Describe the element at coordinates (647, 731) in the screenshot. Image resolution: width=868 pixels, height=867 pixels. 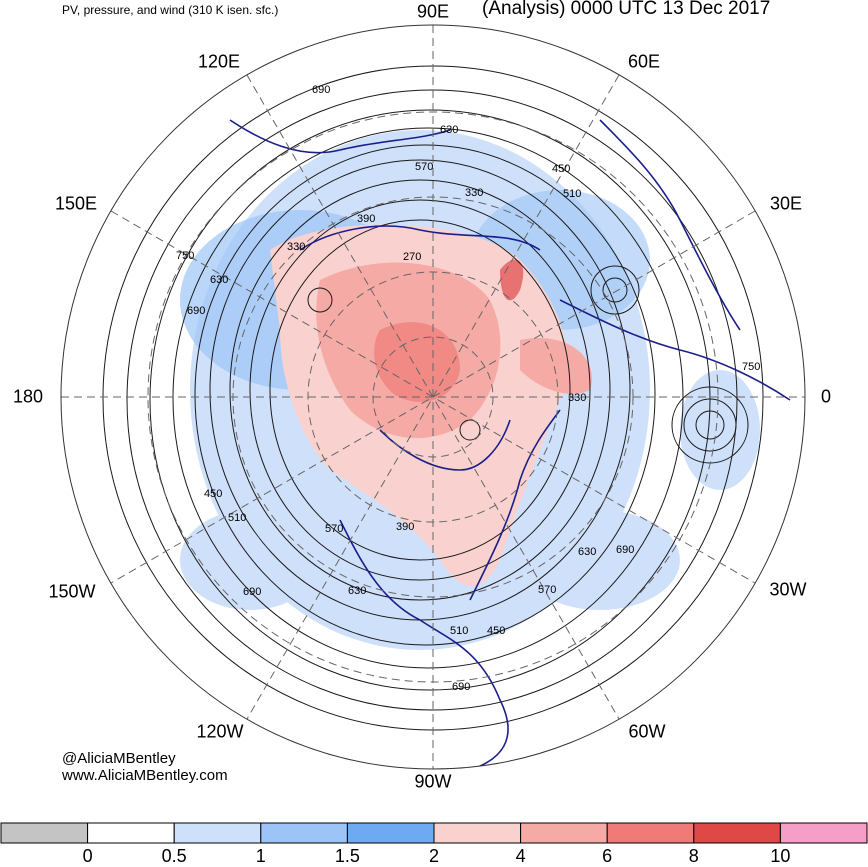
I see `lon-label-60w: 60W` at that location.